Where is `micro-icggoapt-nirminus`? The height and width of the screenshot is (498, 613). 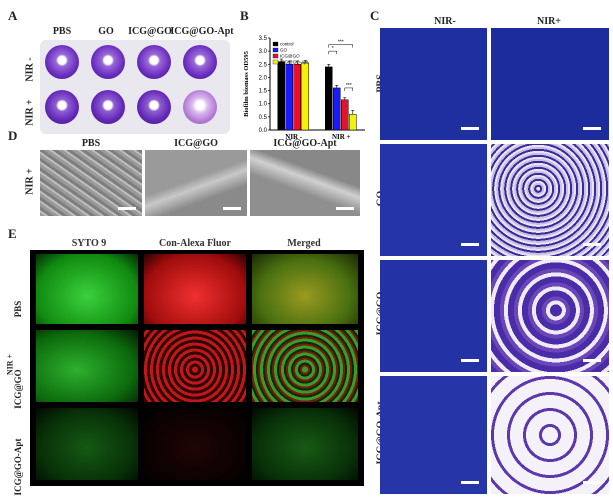
micro-icggoapt-nirminus is located at coordinates (433, 435).